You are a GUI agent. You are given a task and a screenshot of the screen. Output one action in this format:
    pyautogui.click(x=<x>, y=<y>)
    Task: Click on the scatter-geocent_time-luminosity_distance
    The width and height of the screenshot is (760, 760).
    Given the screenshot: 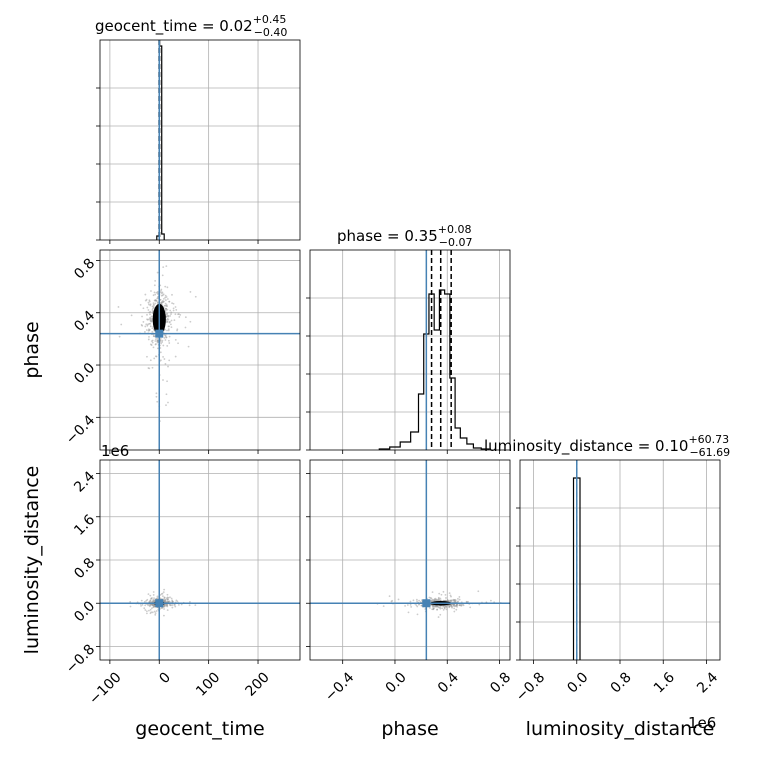 What is the action you would take?
    pyautogui.click(x=200, y=560)
    